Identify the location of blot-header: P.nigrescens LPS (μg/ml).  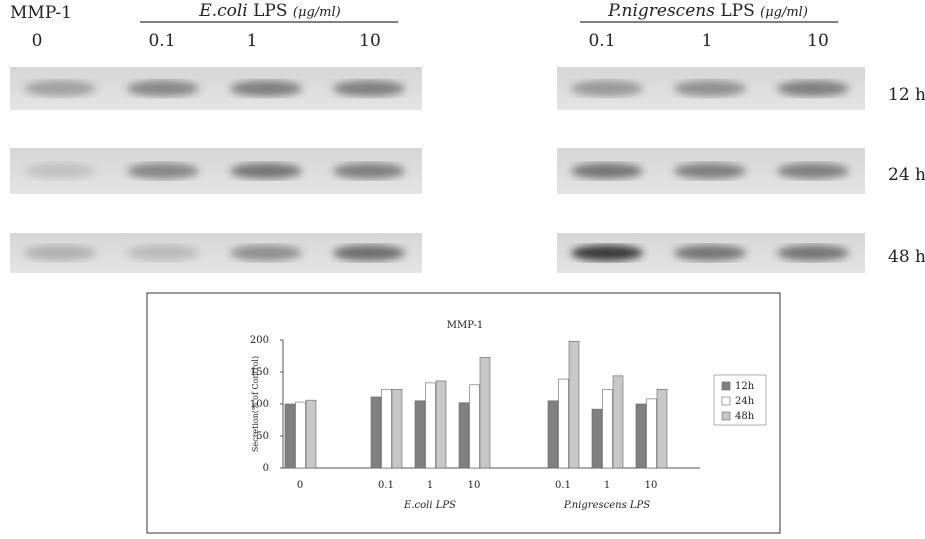
(707, 11).